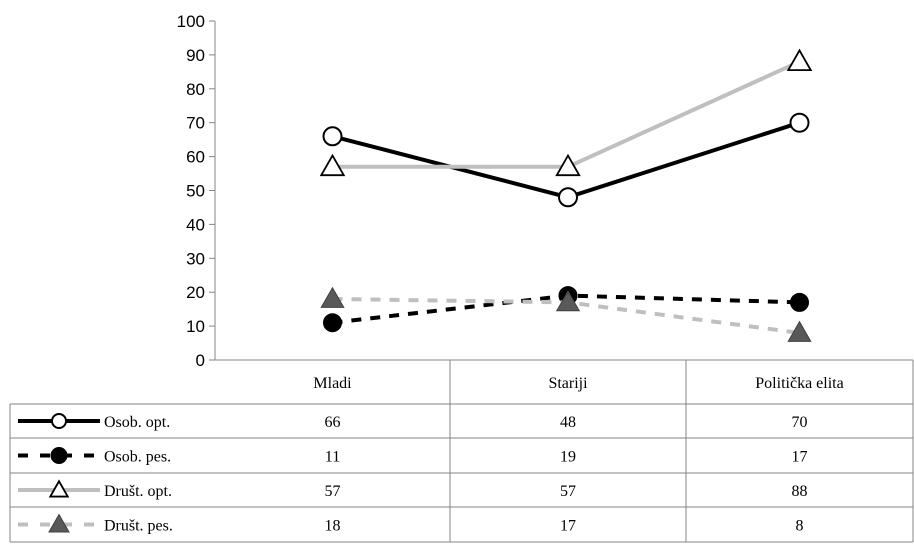 The width and height of the screenshot is (914, 544). Describe the element at coordinates (95, 524) in the screenshot. I see `legend-key-4: Društ. pes.` at that location.